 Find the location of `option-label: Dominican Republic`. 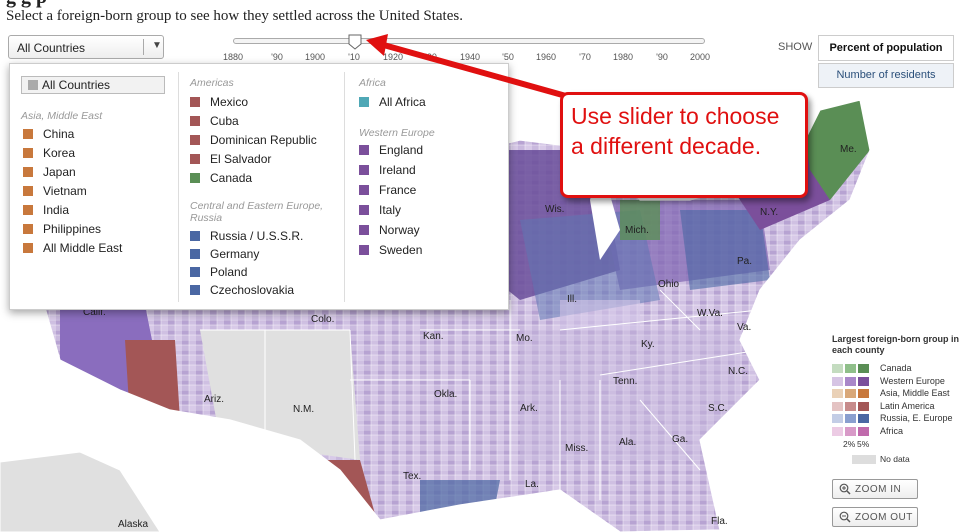

option-label: Dominican Republic is located at coordinates (263, 140).